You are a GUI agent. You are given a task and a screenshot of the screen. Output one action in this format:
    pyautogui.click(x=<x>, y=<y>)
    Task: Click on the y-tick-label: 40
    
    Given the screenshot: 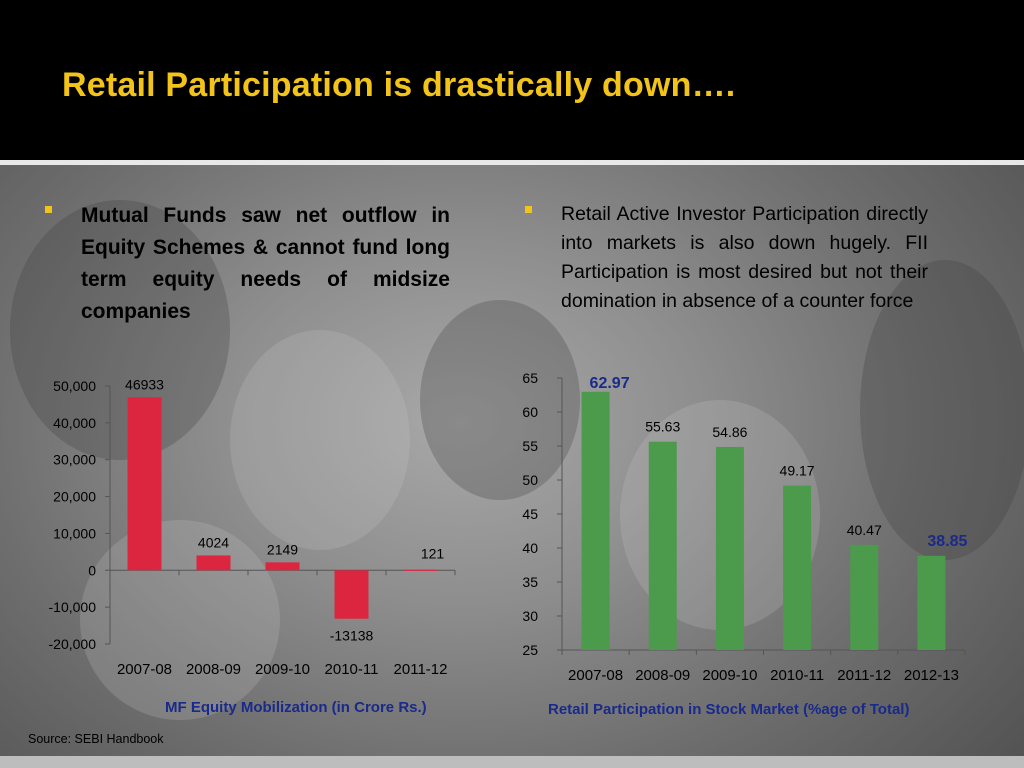 What is the action you would take?
    pyautogui.click(x=530, y=548)
    